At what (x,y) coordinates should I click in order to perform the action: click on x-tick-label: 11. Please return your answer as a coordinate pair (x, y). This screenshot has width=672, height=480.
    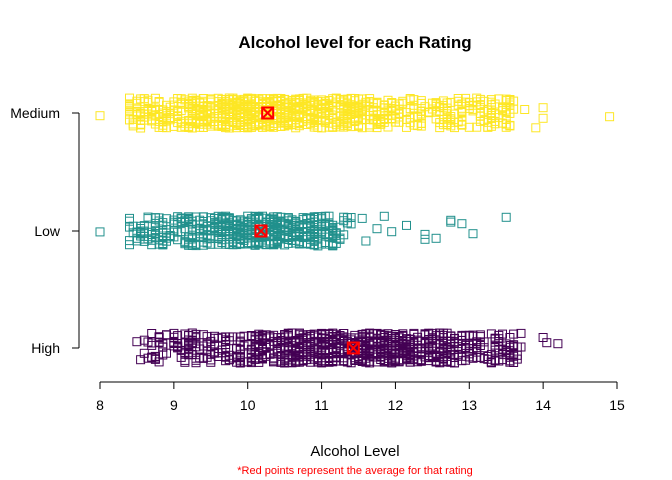
    Looking at the image, I should click on (321, 405).